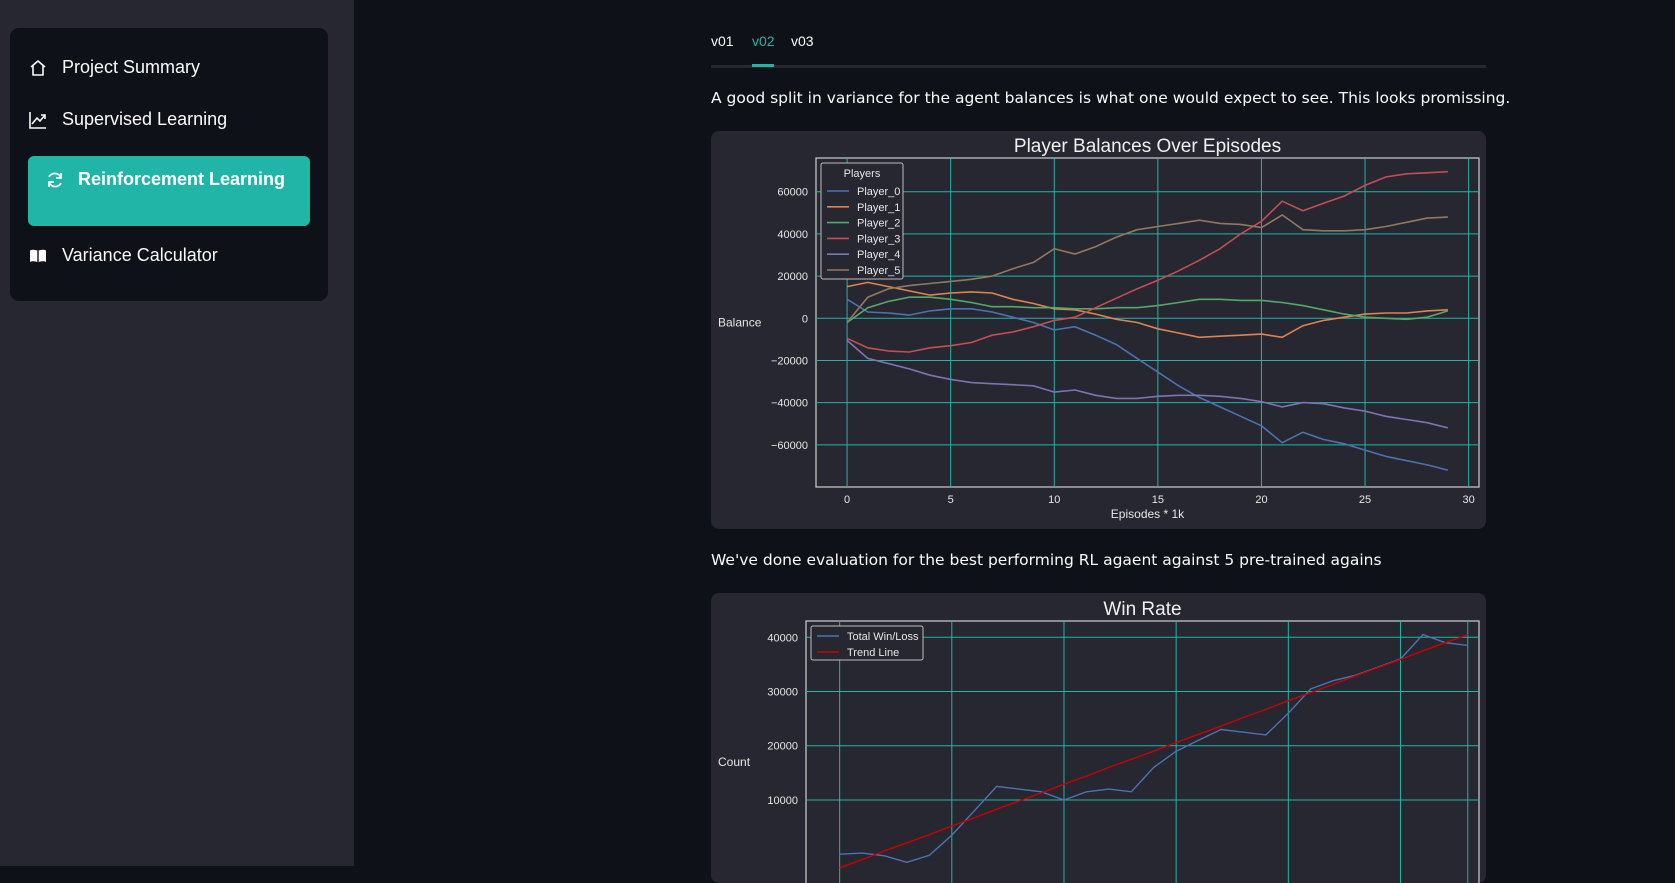  What do you see at coordinates (169, 191) in the screenshot?
I see `sidebar-item-reinforcement-learning: Reinforcement Learning` at bounding box center [169, 191].